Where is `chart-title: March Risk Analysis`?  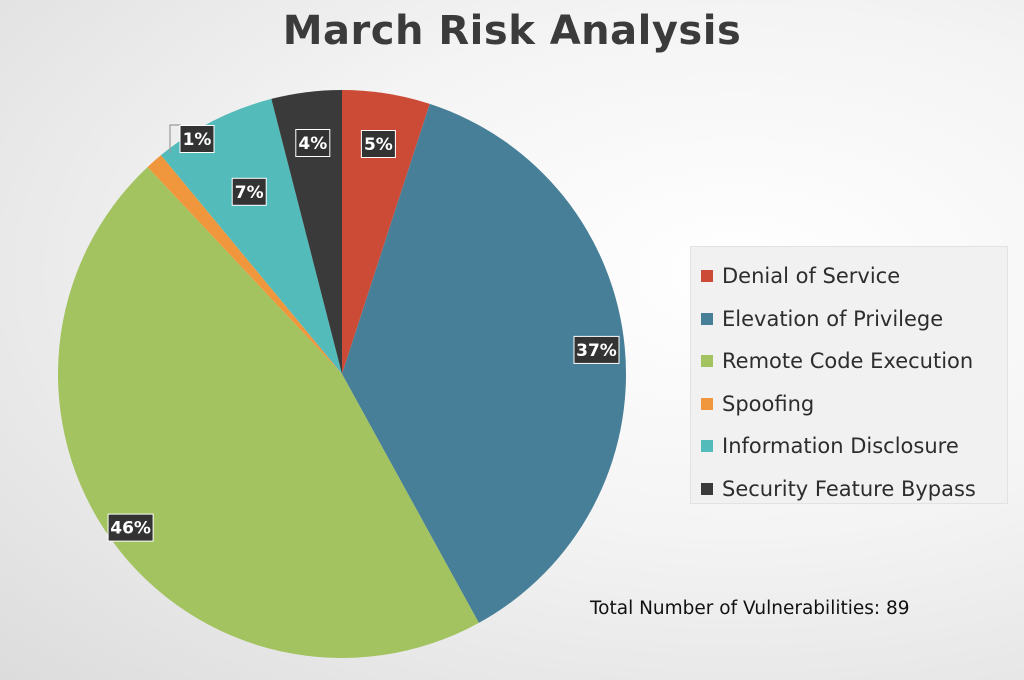
chart-title: March Risk Analysis is located at coordinates (512, 31).